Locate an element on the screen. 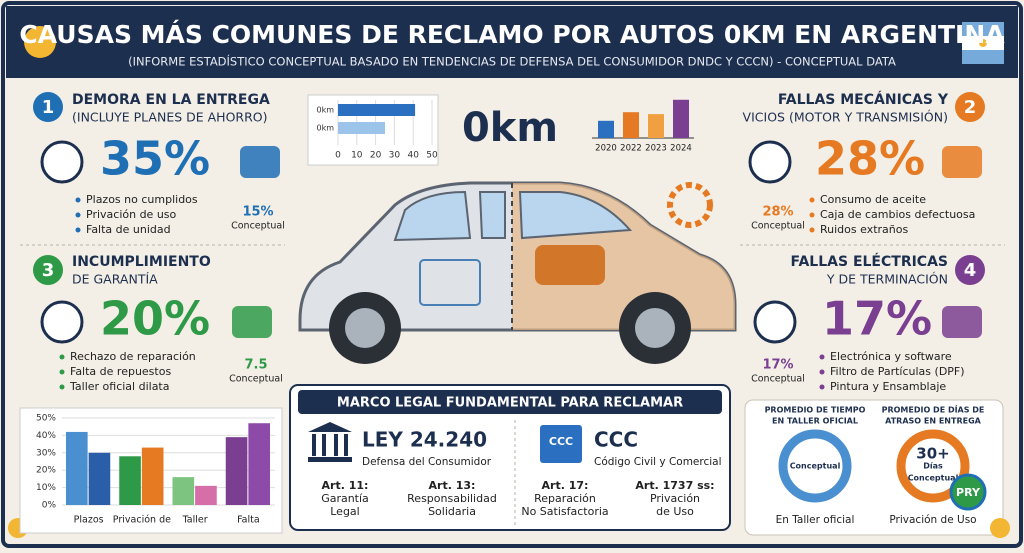 This screenshot has height=553, width=1024. y-tick-label: 10% is located at coordinates (46, 488).